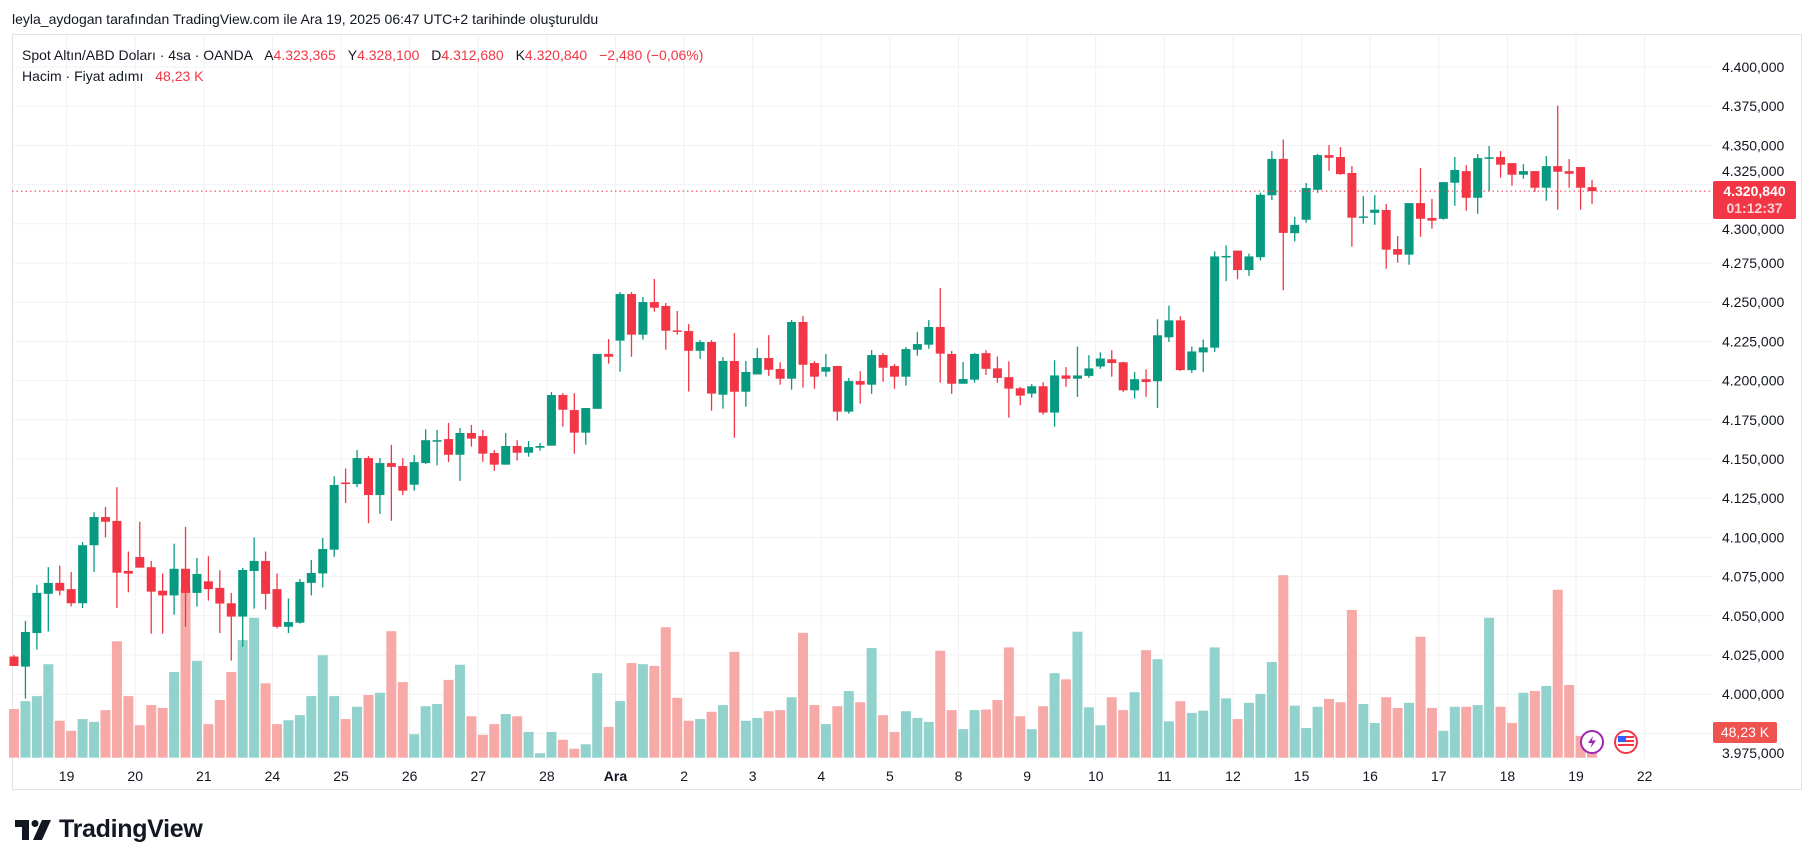  Describe the element at coordinates (1753, 263) in the screenshot. I see `price-tick-label: 4.275,000` at that location.